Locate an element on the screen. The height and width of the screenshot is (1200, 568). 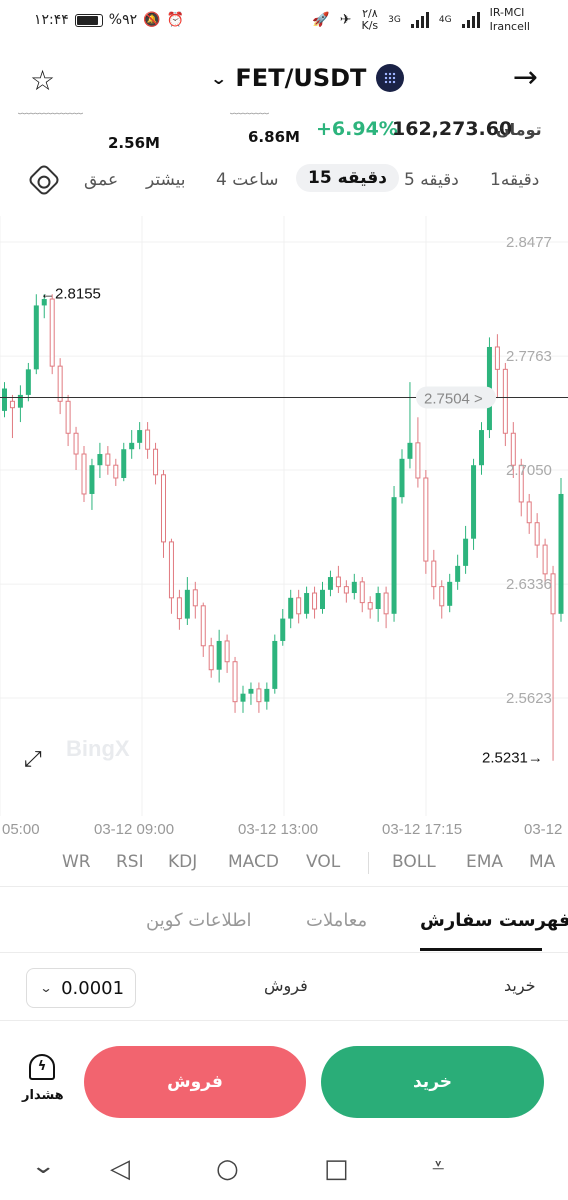
precision-value: 0.0001 is located at coordinates (93, 988).